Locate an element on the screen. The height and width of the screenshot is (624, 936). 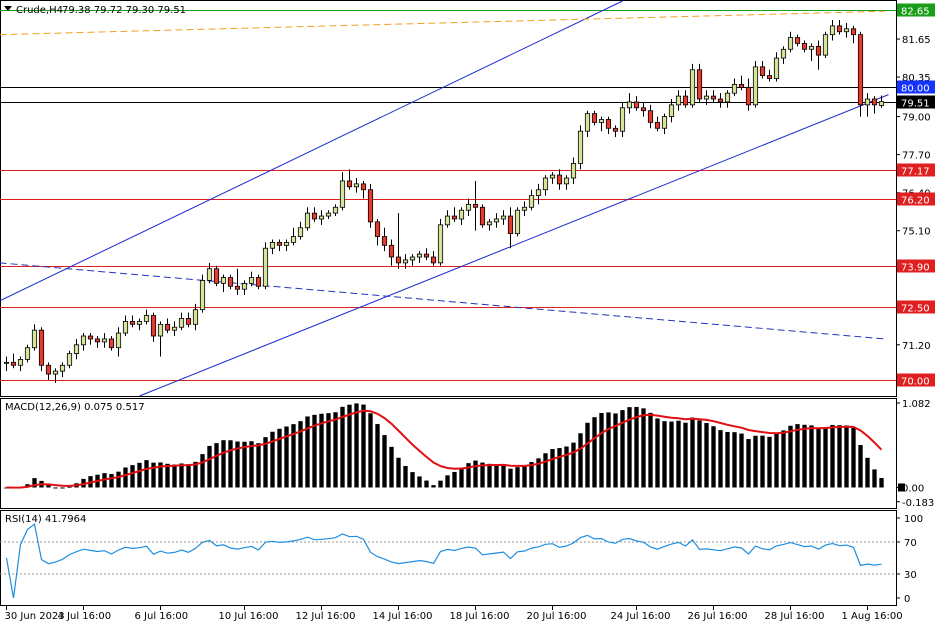
chart-header: Crude,H4 79.38 79.72 79.30 79.51 is located at coordinates (95, 10).